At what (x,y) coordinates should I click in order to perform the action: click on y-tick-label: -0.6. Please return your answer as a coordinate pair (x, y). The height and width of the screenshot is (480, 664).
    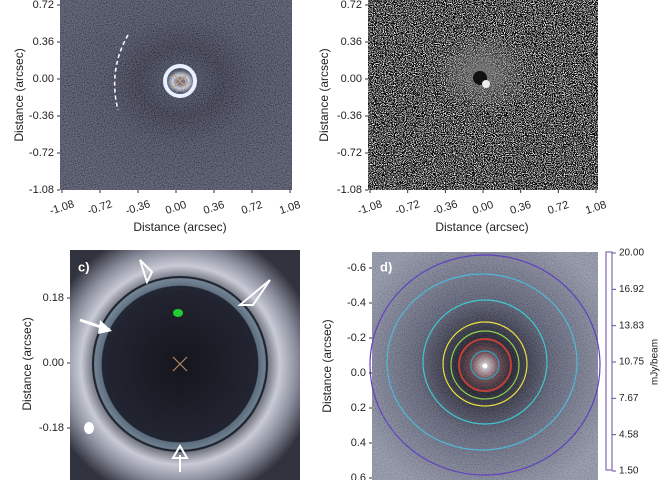
    Looking at the image, I should click on (356, 268).